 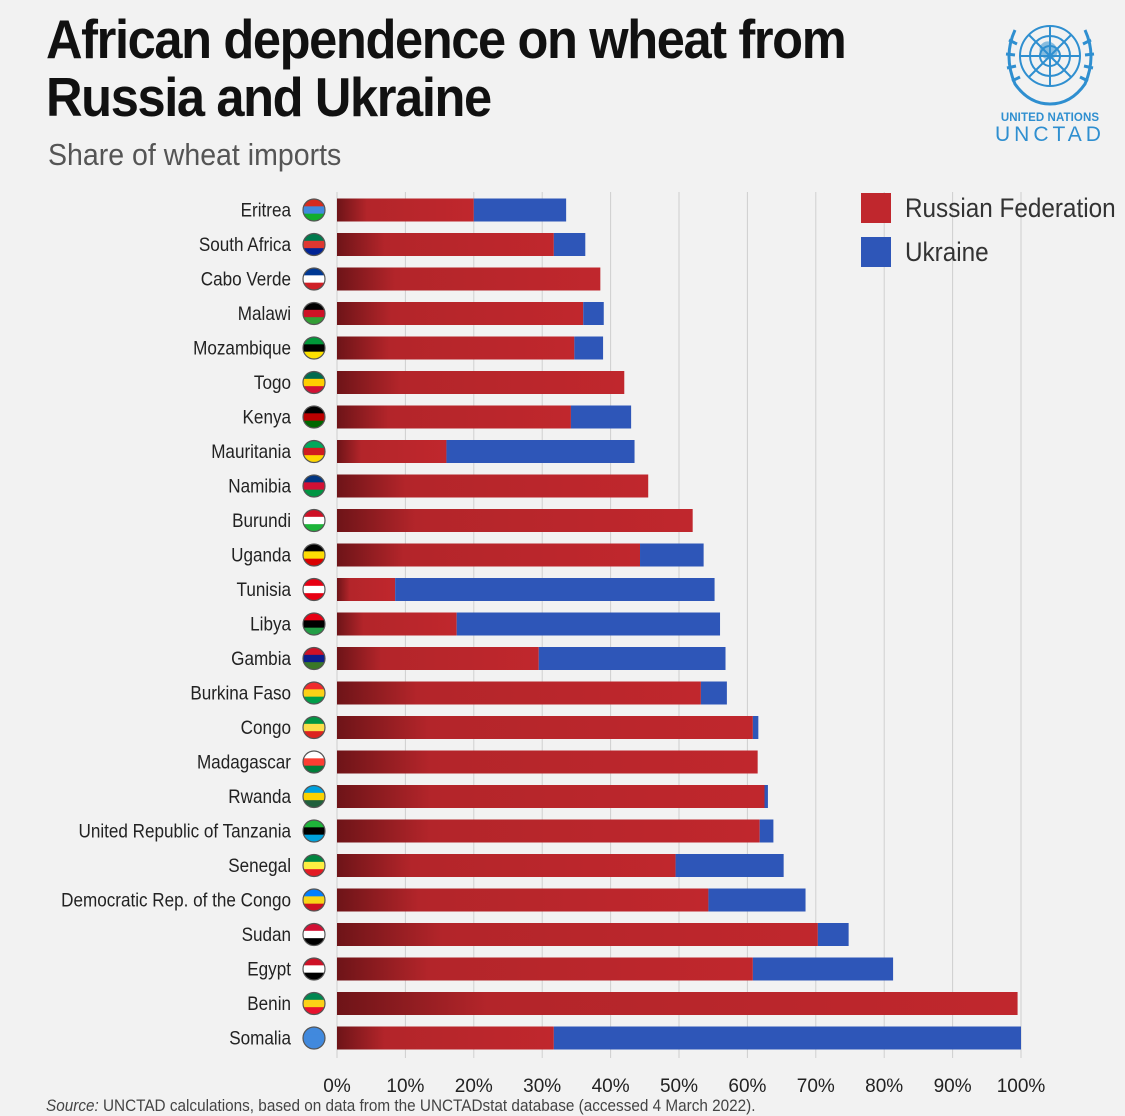 What do you see at coordinates (1050, 134) in the screenshot?
I see `logo-name: UNCTAD` at bounding box center [1050, 134].